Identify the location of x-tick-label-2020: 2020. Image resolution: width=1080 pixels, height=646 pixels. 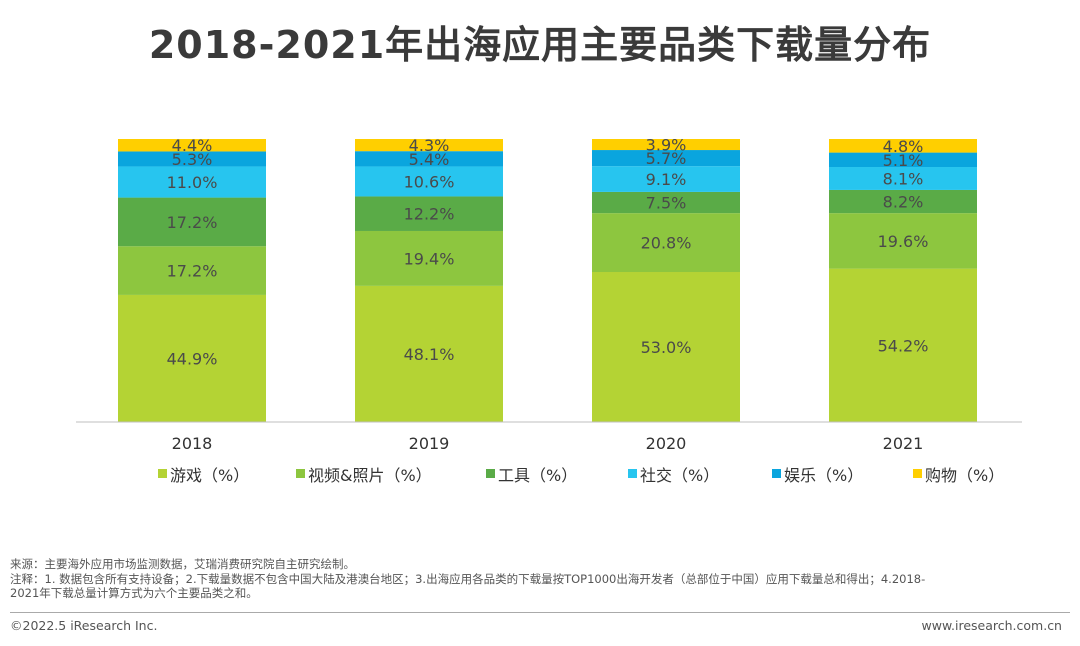
(666, 443).